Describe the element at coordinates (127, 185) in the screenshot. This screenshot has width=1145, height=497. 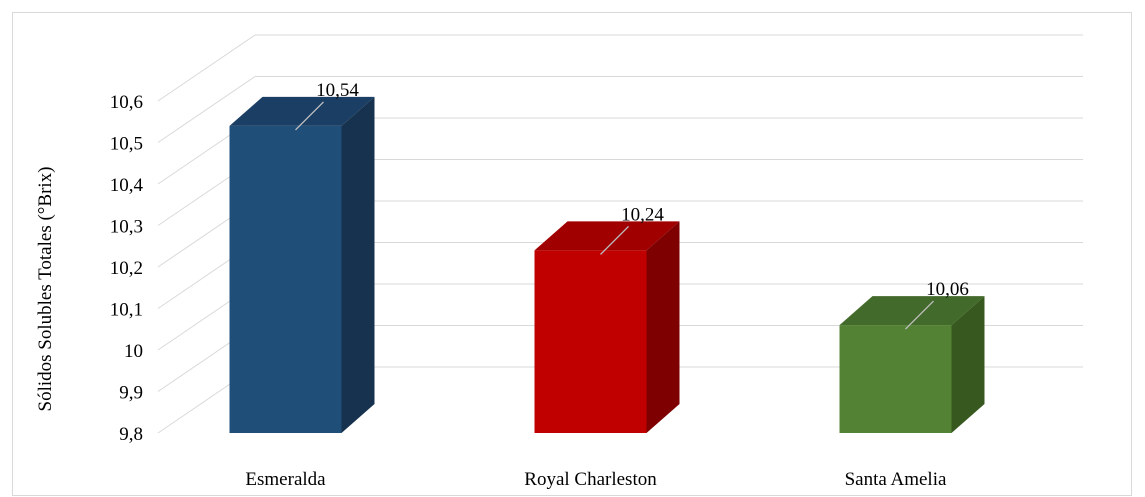
I see `y-tick-label: 10,4` at that location.